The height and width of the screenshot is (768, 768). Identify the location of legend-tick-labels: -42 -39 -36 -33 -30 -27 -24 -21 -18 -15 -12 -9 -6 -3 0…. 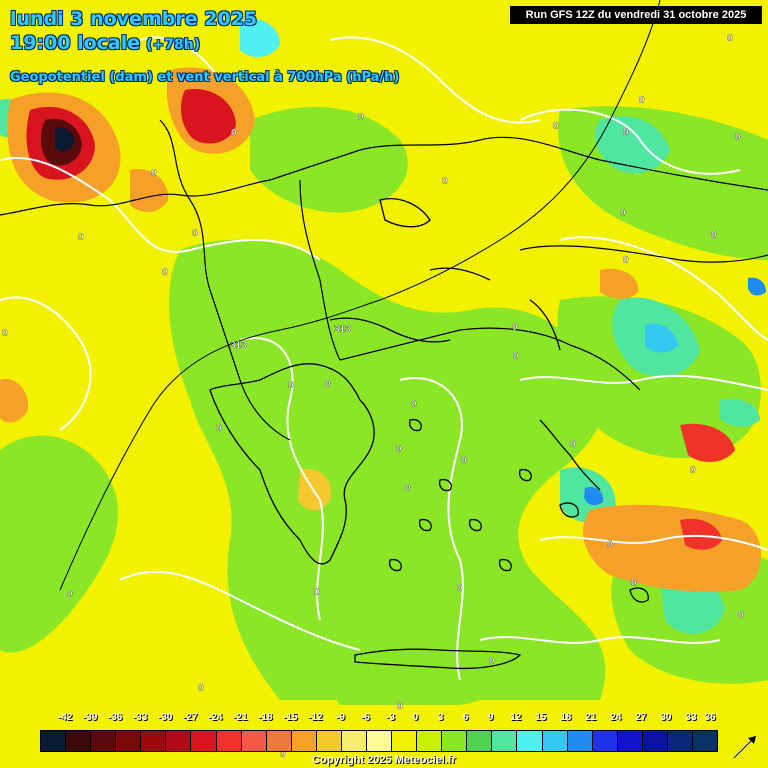
(379, 719).